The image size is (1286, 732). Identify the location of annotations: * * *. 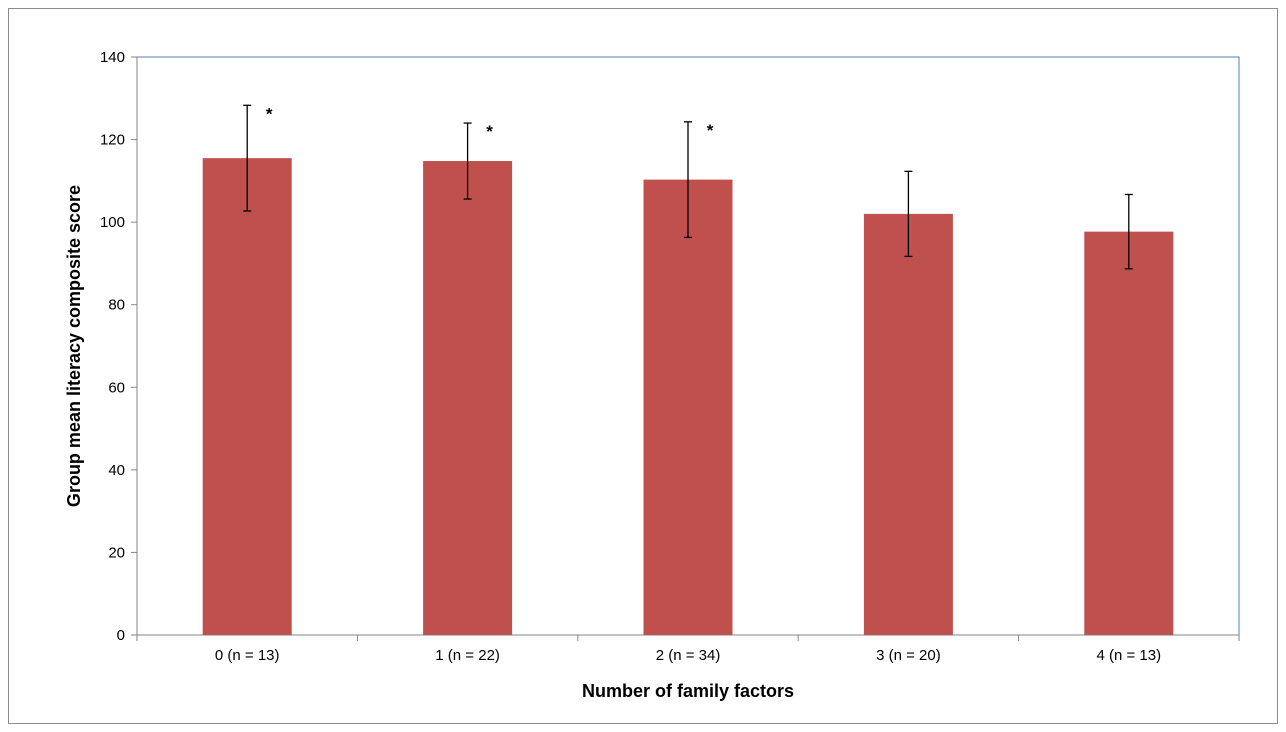
(490, 122).